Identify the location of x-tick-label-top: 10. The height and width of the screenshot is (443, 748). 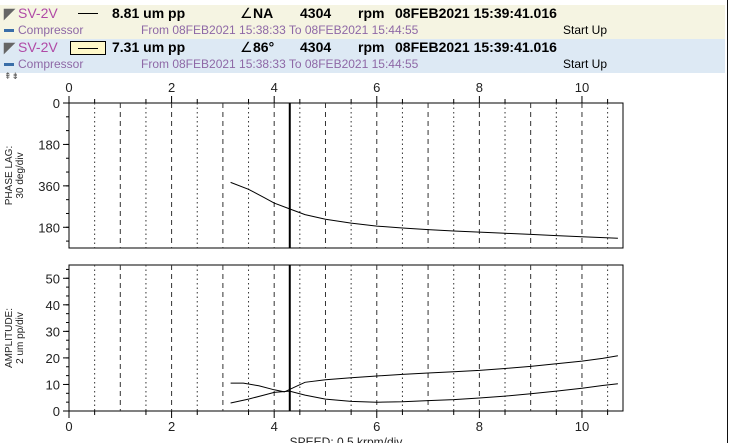
(582, 87).